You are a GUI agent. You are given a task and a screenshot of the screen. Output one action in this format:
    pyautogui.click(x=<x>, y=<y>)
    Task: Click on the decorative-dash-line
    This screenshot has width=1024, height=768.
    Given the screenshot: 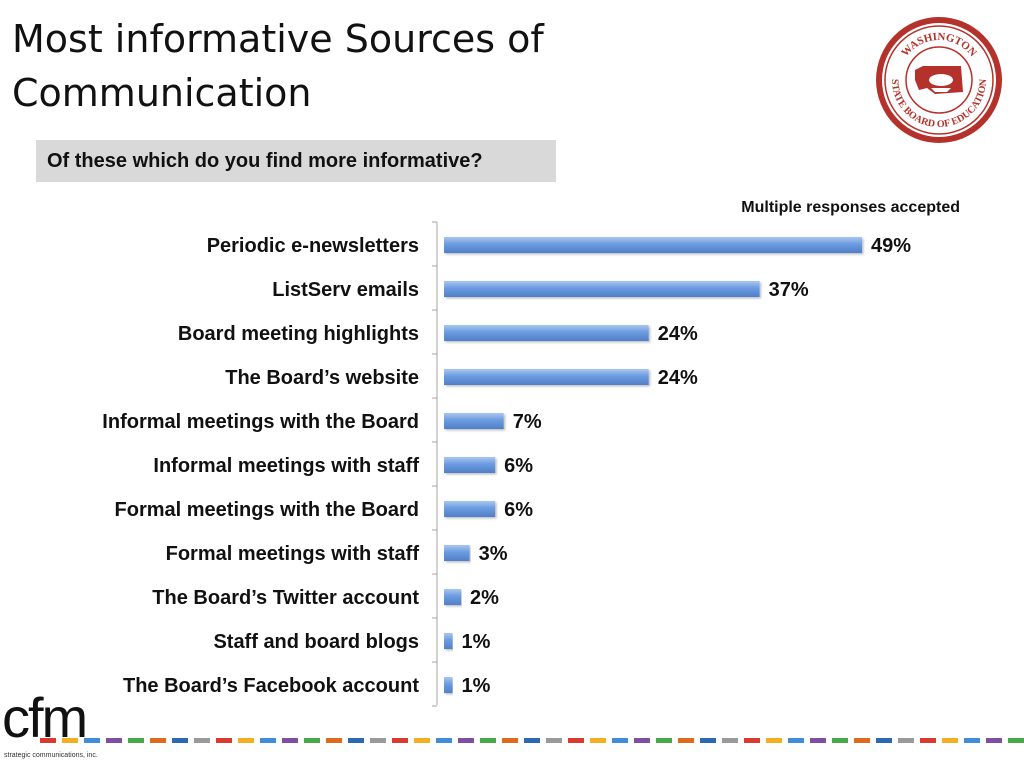 What is the action you would take?
    pyautogui.click(x=532, y=740)
    